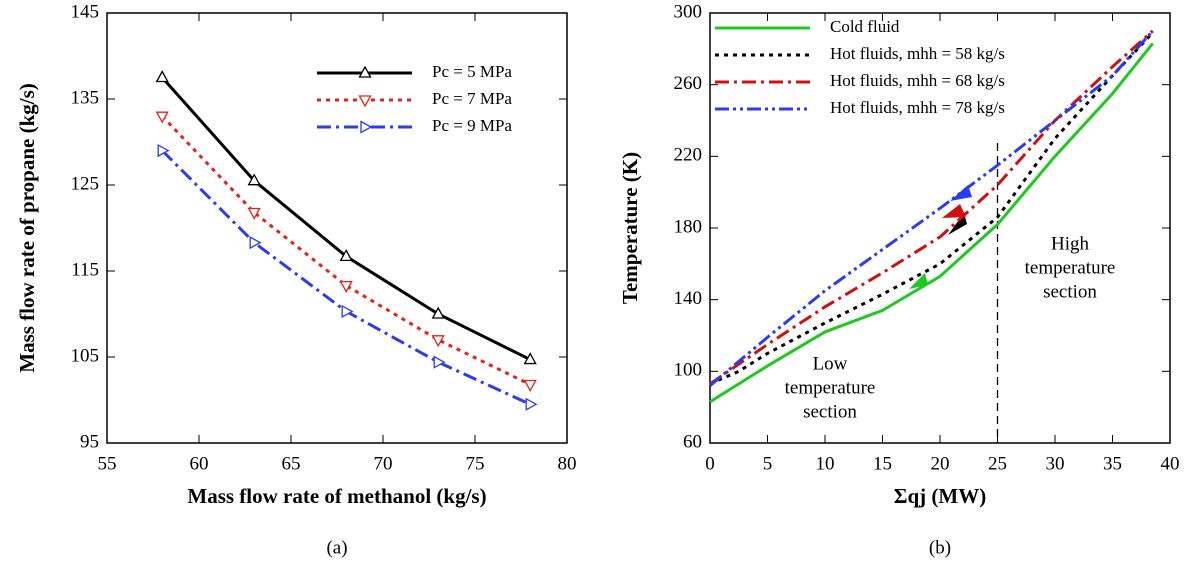 The image size is (1199, 581). What do you see at coordinates (472, 125) in the screenshot?
I see `legend-label: Pc = 9 MPa` at bounding box center [472, 125].